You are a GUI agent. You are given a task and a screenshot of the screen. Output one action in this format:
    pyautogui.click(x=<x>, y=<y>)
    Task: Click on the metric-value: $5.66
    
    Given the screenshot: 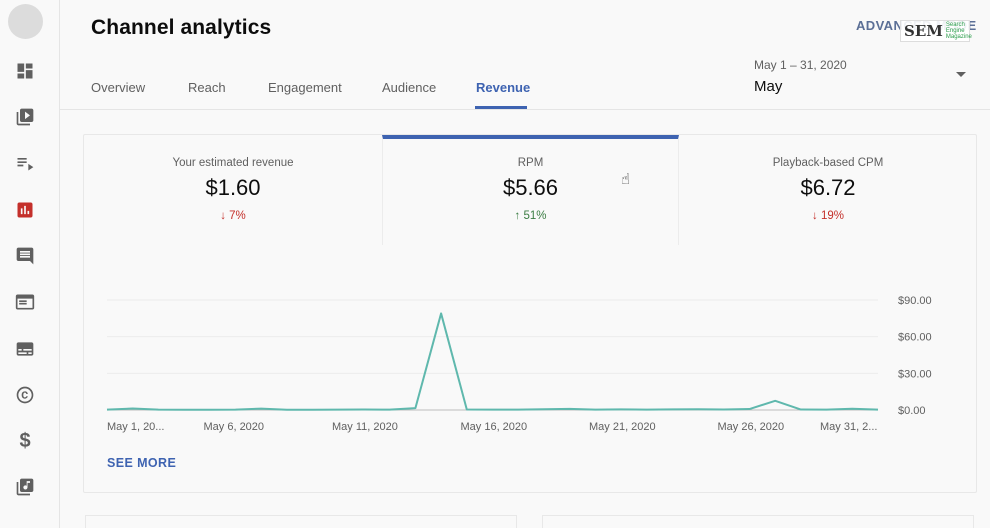 What is the action you would take?
    pyautogui.click(x=530, y=187)
    